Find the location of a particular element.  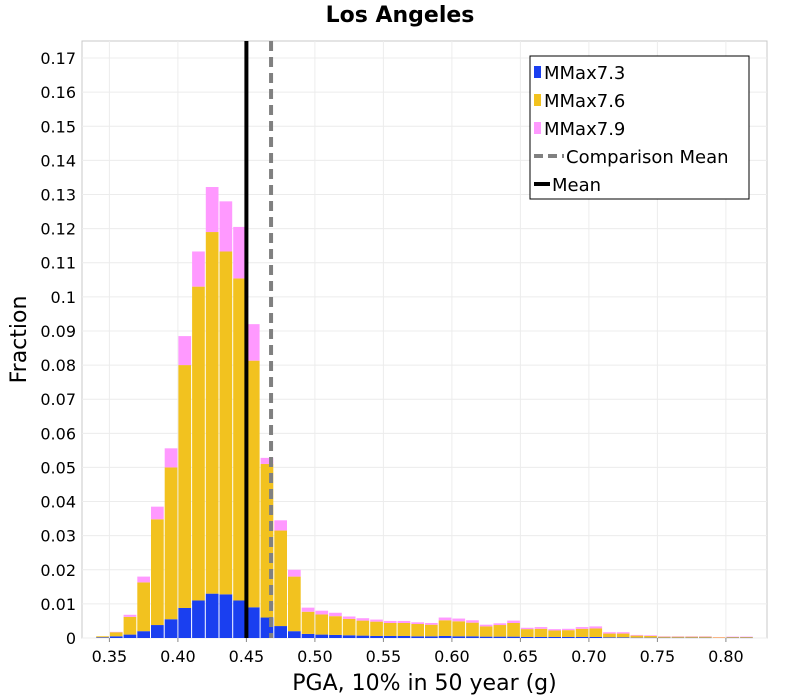

y-tick-label: 0.14 is located at coordinates (58, 160).